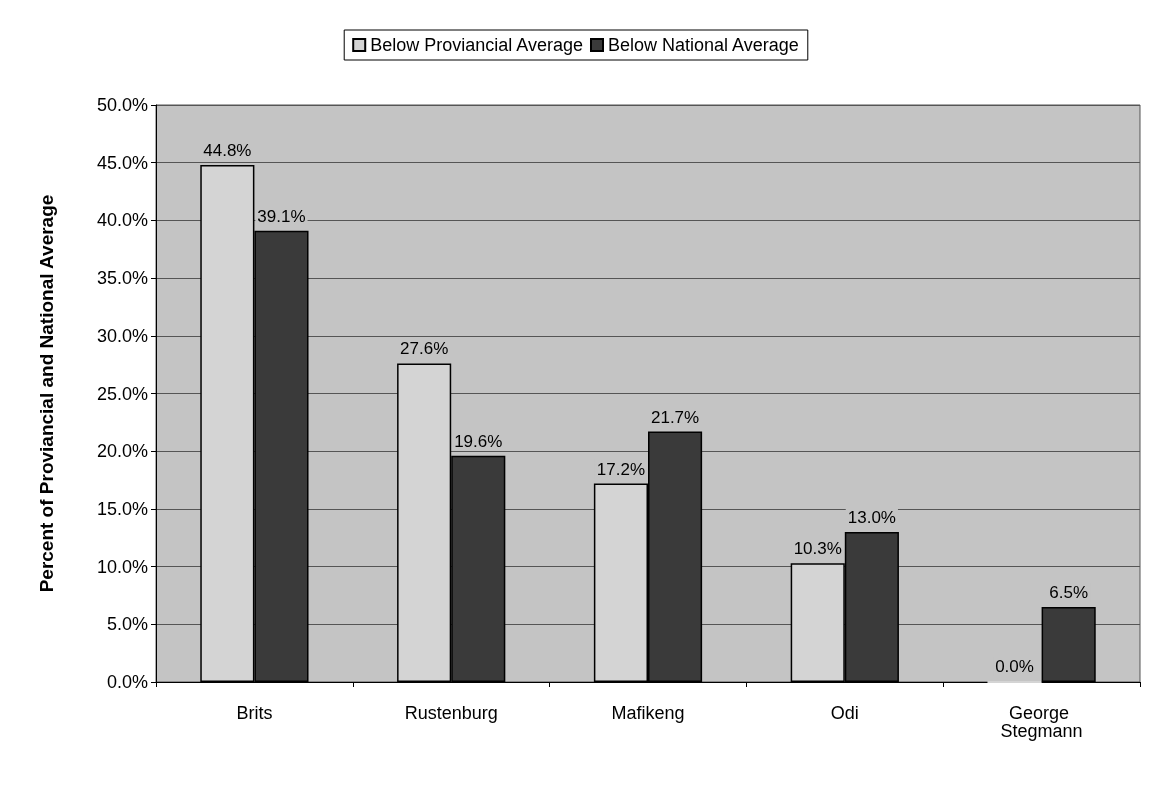 This screenshot has width=1152, height=790. I want to click on data-label: 17.2%, so click(621, 469).